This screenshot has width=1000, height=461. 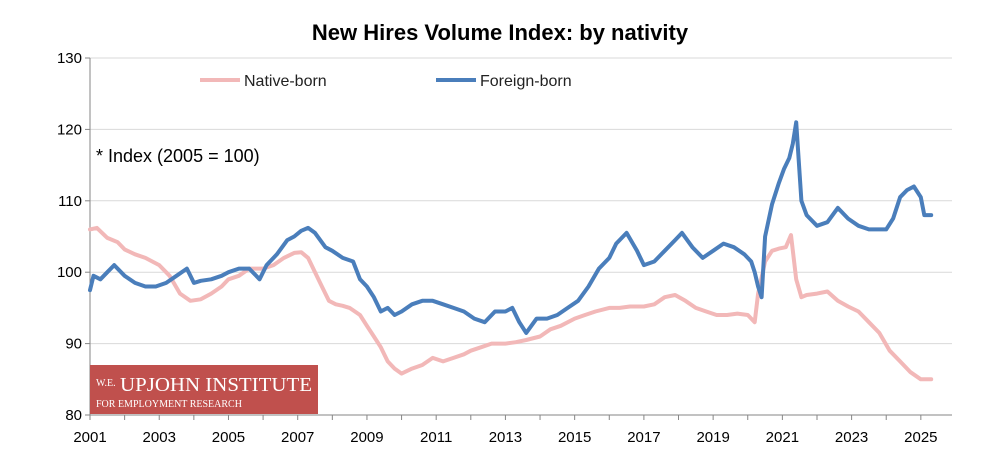 I want to click on logo-name: UPJOHN INSTITUTE, so click(x=216, y=385).